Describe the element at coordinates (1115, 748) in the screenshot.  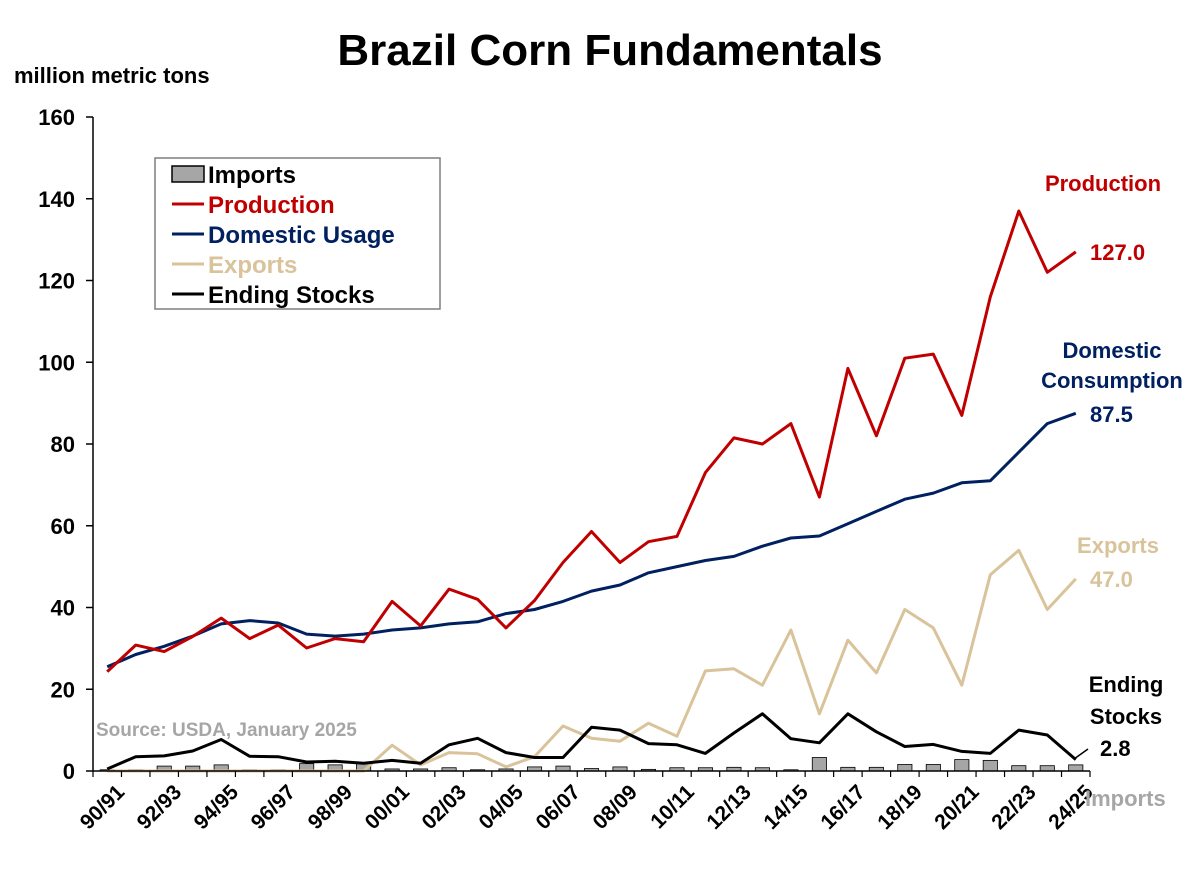
I see `stocks-value-annotation: 2.8` at that location.